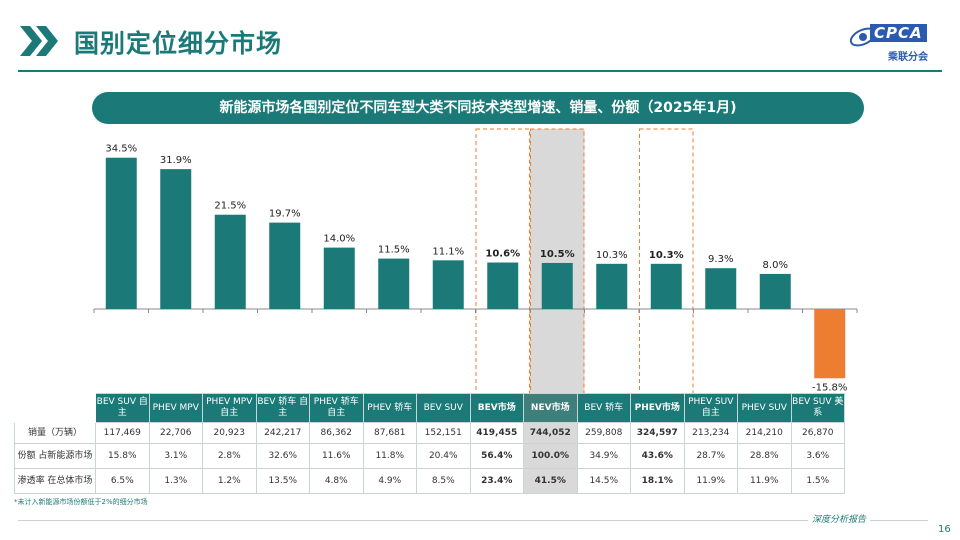 This screenshot has width=960, height=540. Describe the element at coordinates (710, 408) in the screenshot. I see `table-header-cell: PHEV SUV 自主` at that location.